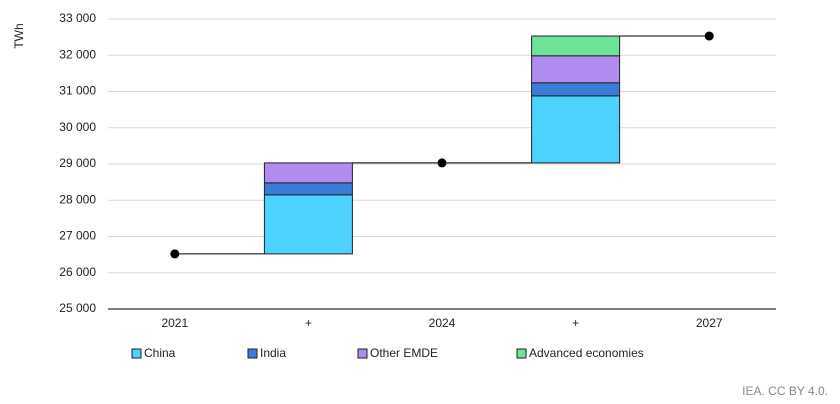  Describe the element at coordinates (586, 353) in the screenshot. I see `legend-label: Advanced economies` at that location.